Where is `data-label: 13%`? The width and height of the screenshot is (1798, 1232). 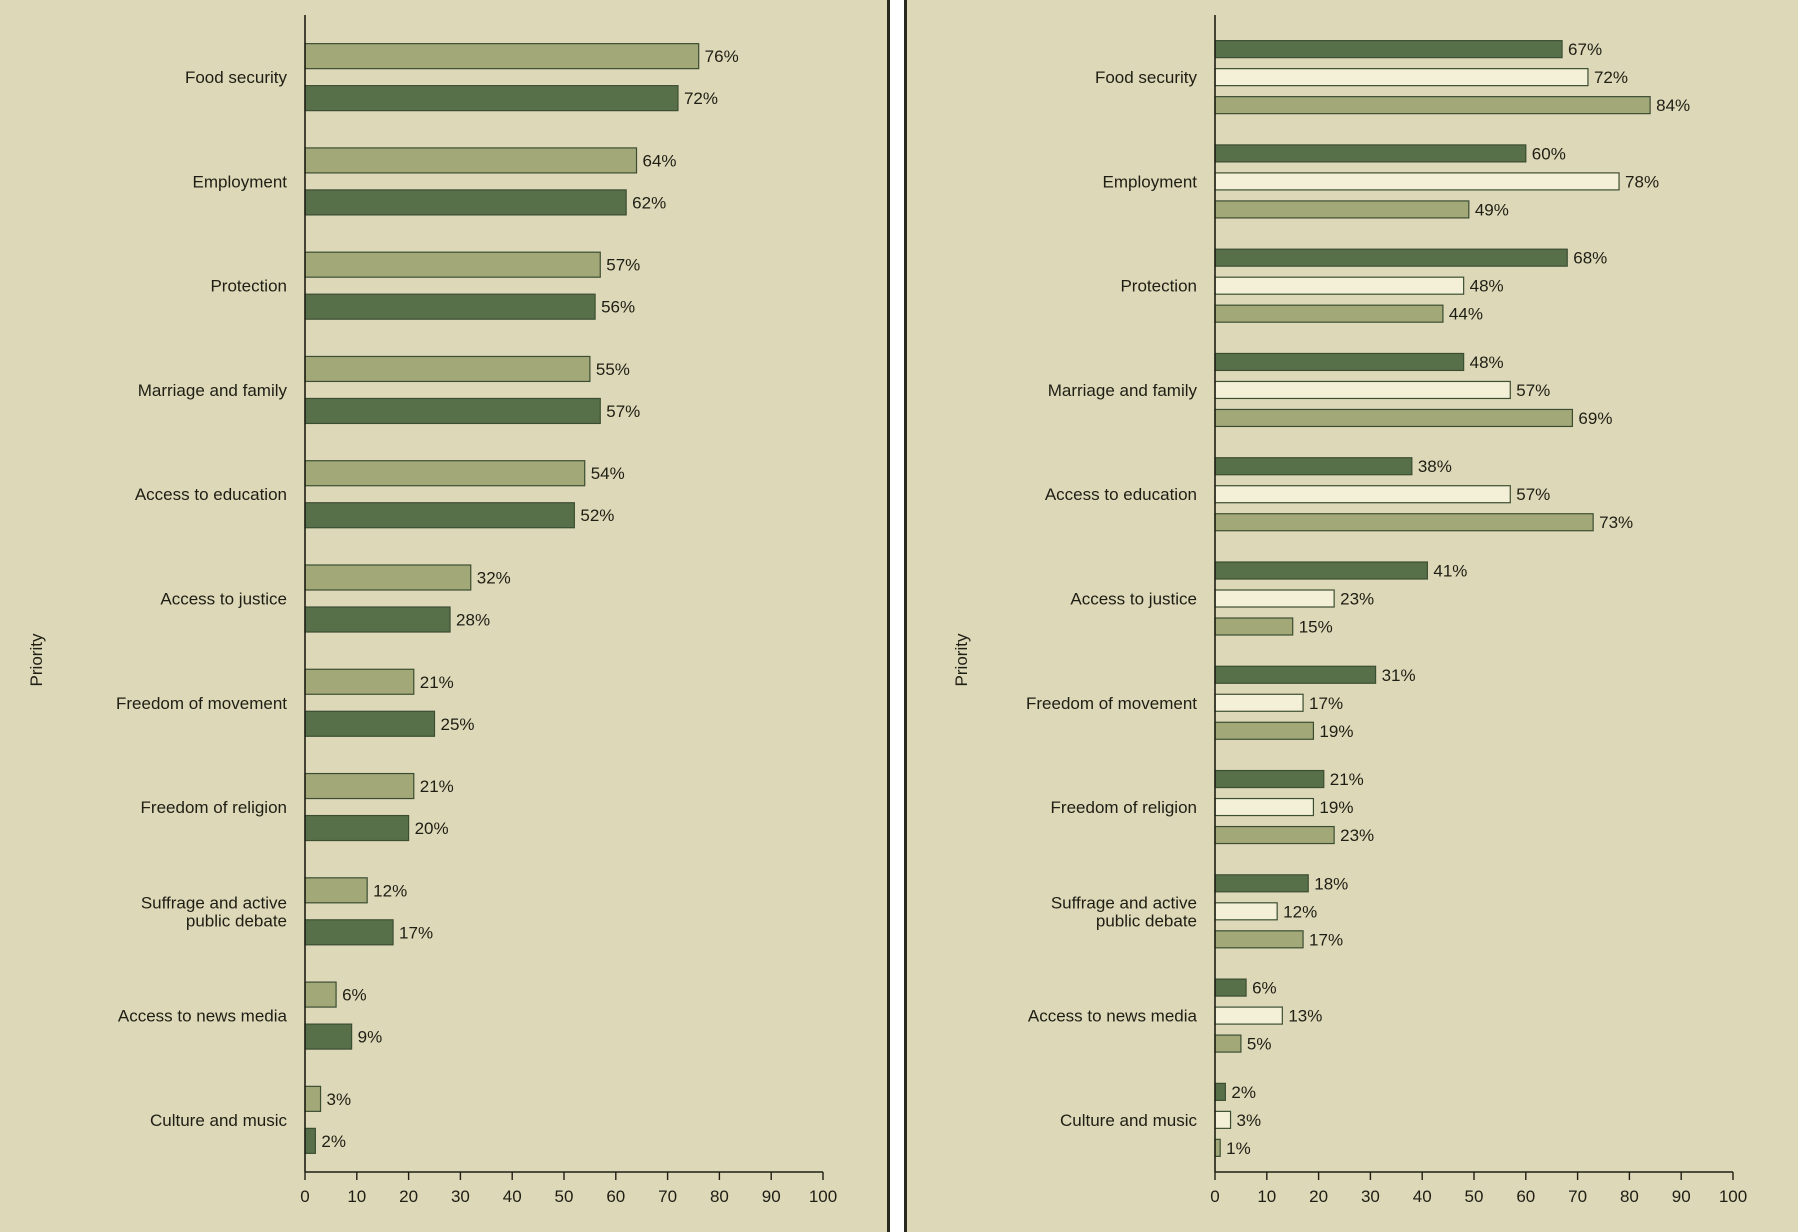 data-label: 13% is located at coordinates (1305, 1016).